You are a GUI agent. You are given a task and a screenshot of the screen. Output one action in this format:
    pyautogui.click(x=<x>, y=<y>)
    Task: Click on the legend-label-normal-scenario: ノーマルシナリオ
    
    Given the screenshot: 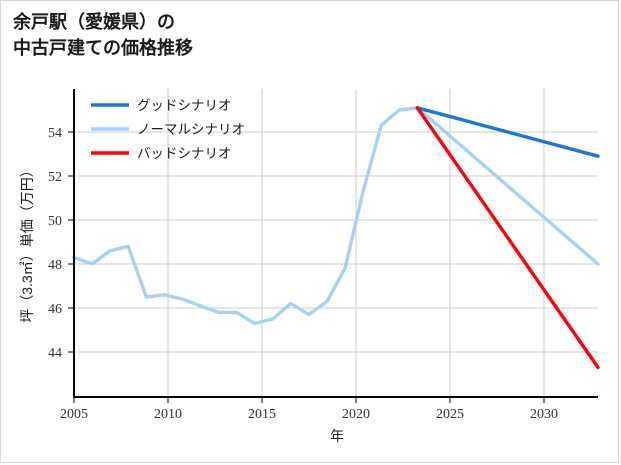 What is the action you would take?
    pyautogui.click(x=191, y=129)
    